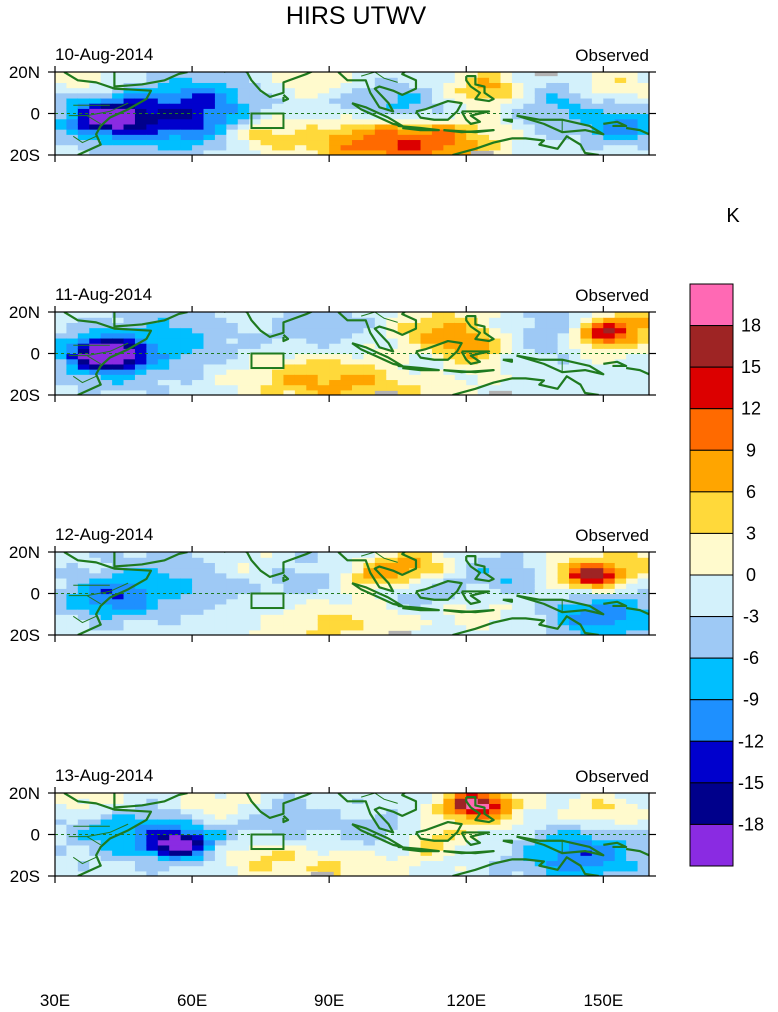 This screenshot has height=1012, width=778. I want to click on y-tick-label: 20N, so click(24, 552).